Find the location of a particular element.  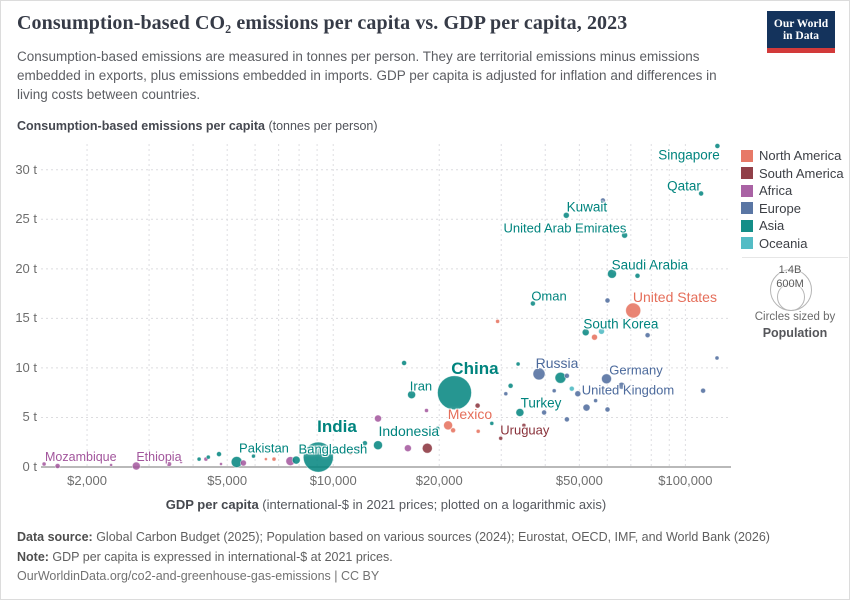

data-point-bangladesh is located at coordinates (296, 460).